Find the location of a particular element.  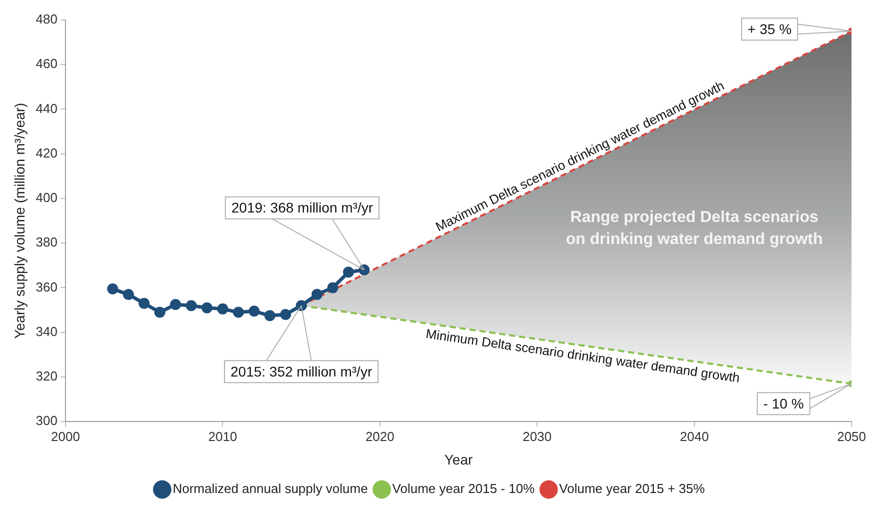

y-tick-label: 400 is located at coordinates (47, 198).